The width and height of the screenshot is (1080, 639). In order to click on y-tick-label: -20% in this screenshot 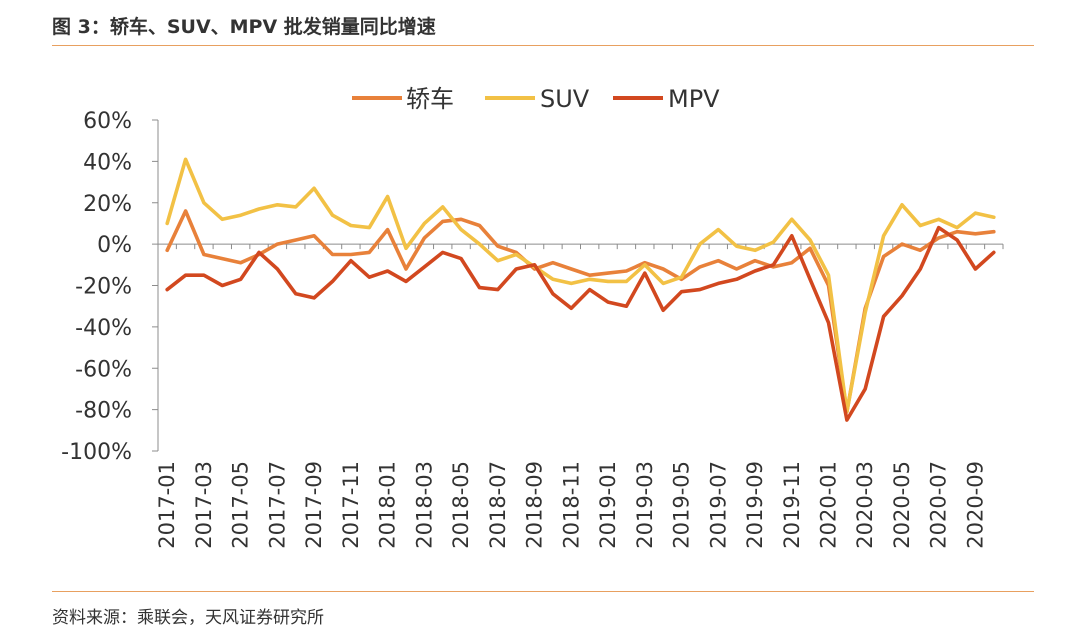, I will do `click(103, 287)`.